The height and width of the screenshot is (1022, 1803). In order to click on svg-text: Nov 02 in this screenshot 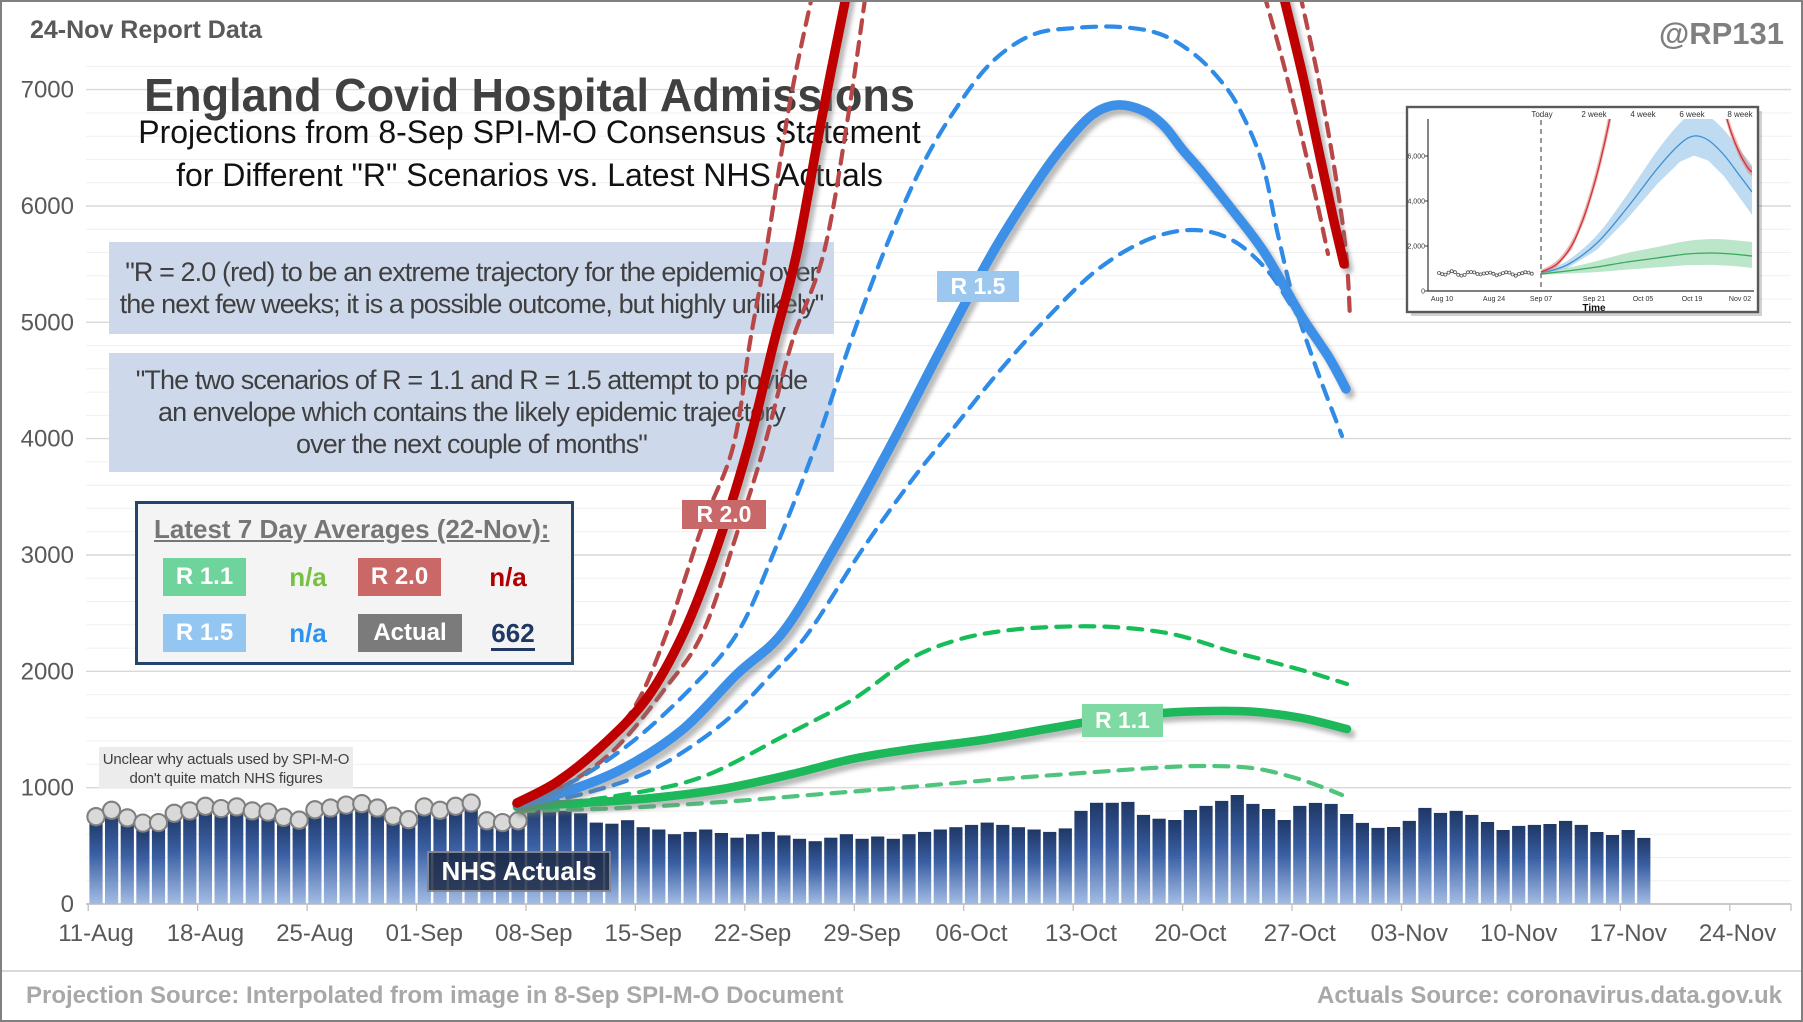, I will do `click(1740, 299)`.